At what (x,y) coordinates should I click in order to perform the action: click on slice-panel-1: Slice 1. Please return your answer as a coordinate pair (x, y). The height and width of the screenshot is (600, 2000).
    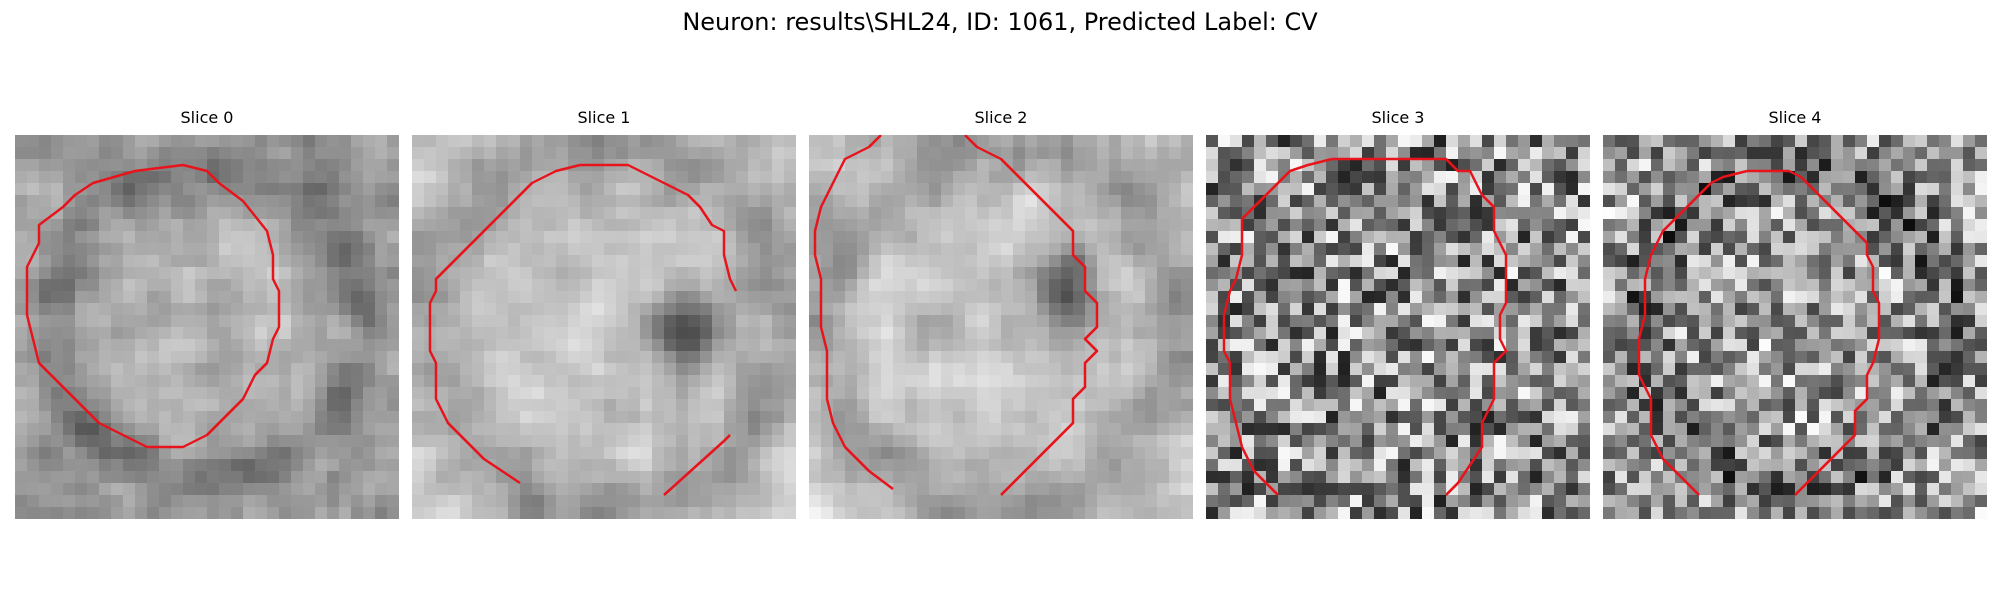
    Looking at the image, I should click on (604, 318).